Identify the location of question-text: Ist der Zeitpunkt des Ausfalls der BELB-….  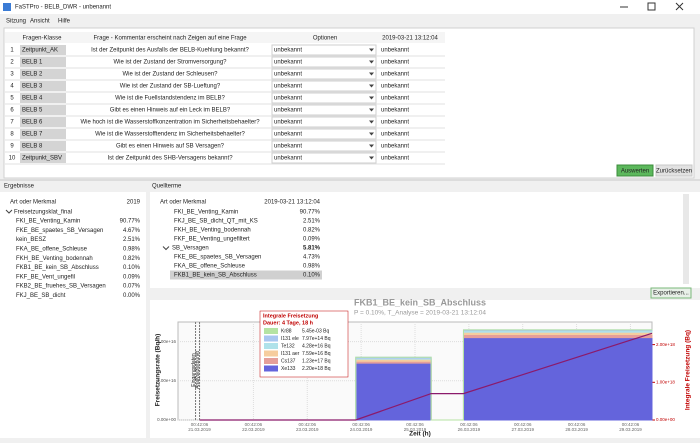
(170, 51).